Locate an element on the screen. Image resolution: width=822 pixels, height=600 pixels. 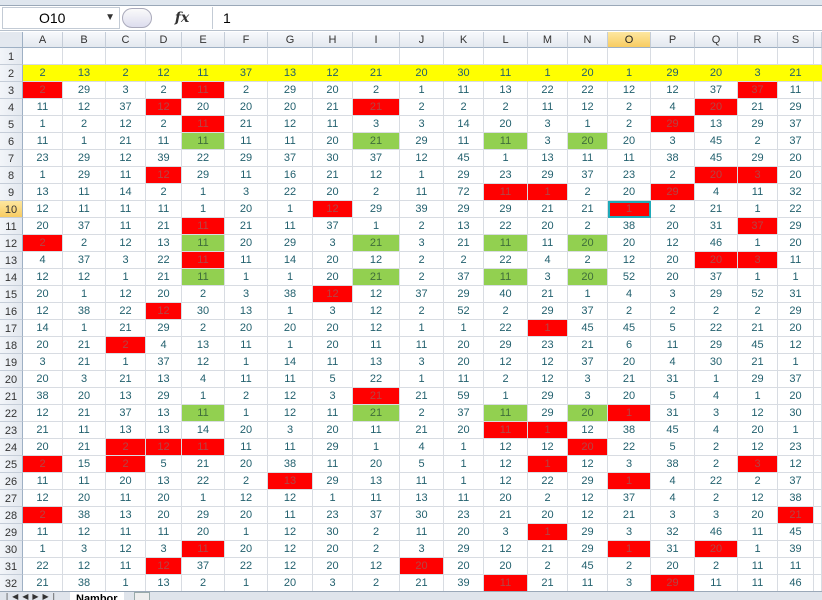
chevron-down-icon: ▼ is located at coordinates (110, 17).